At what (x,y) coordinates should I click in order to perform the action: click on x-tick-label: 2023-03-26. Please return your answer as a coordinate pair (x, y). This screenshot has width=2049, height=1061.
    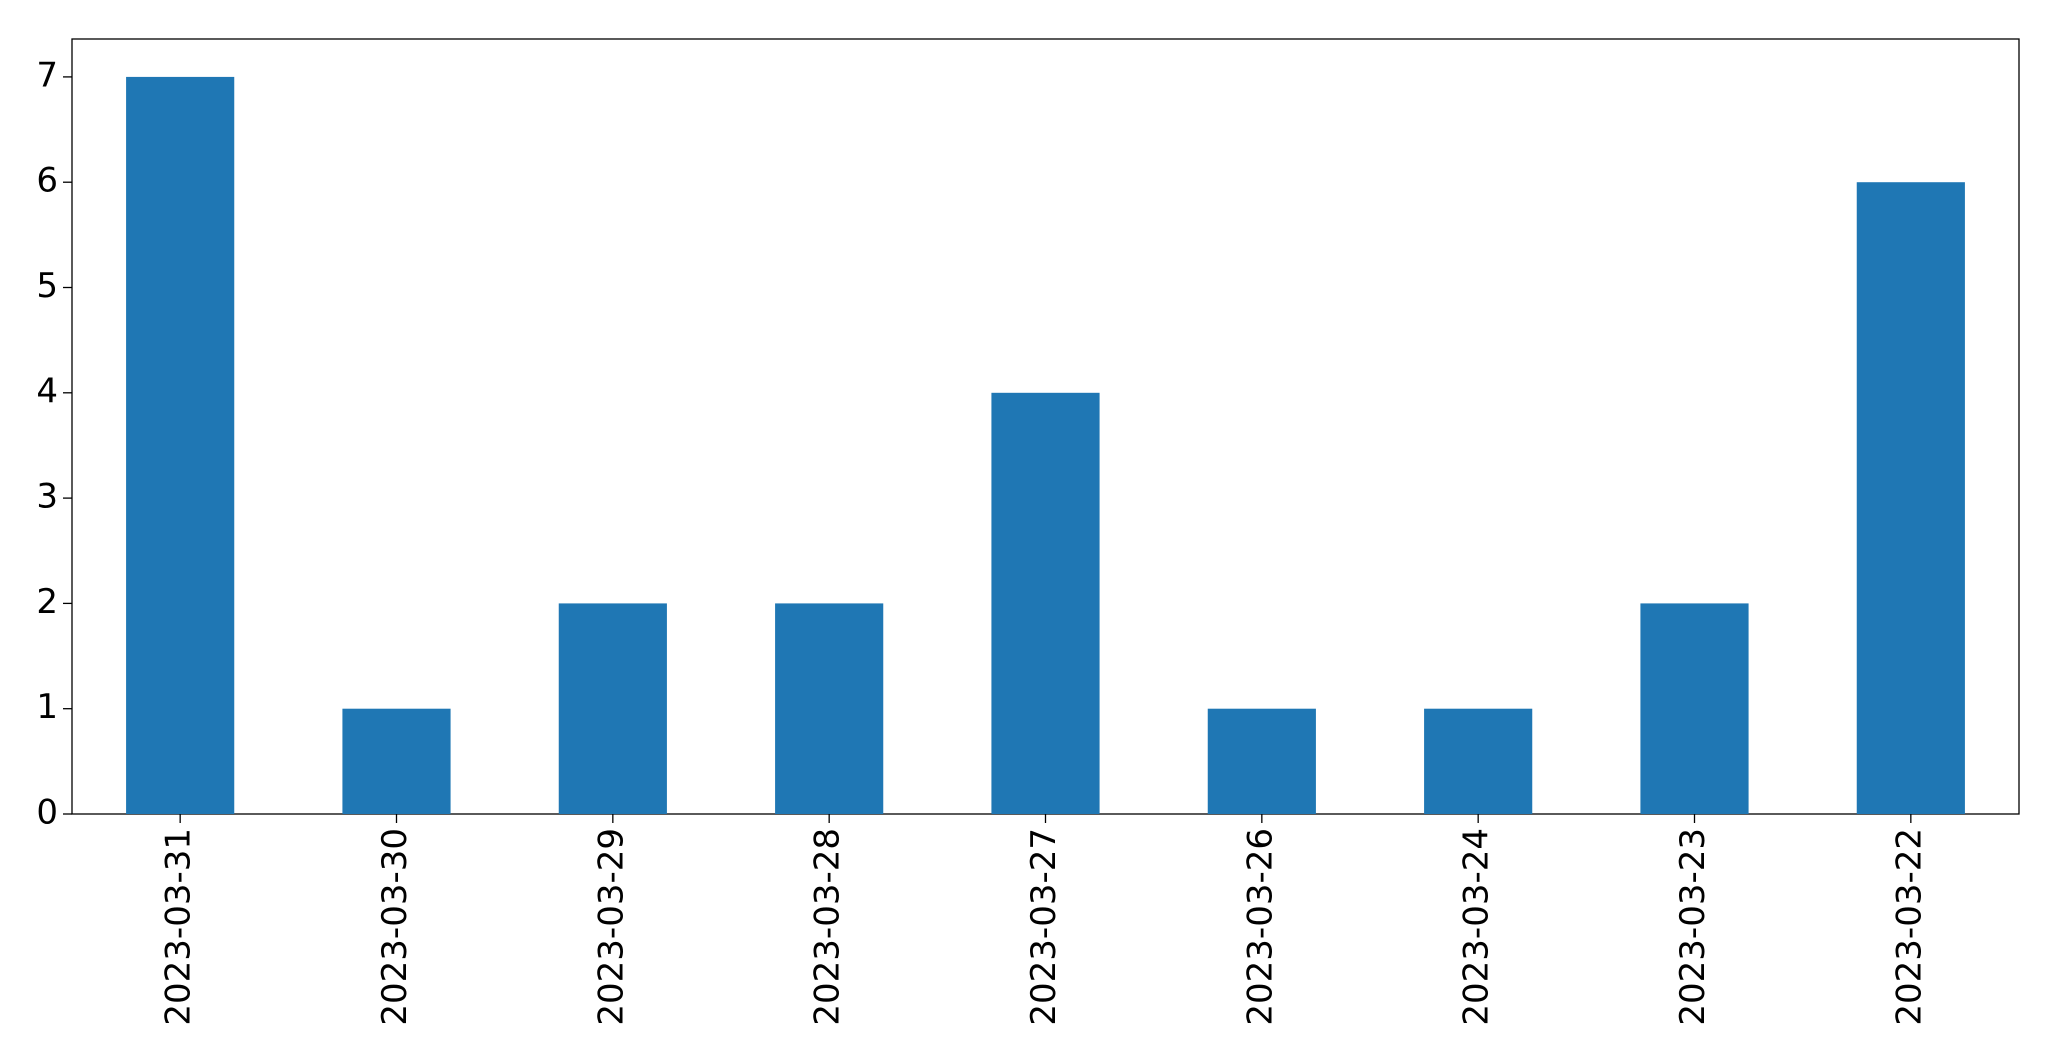
    Looking at the image, I should click on (1260, 927).